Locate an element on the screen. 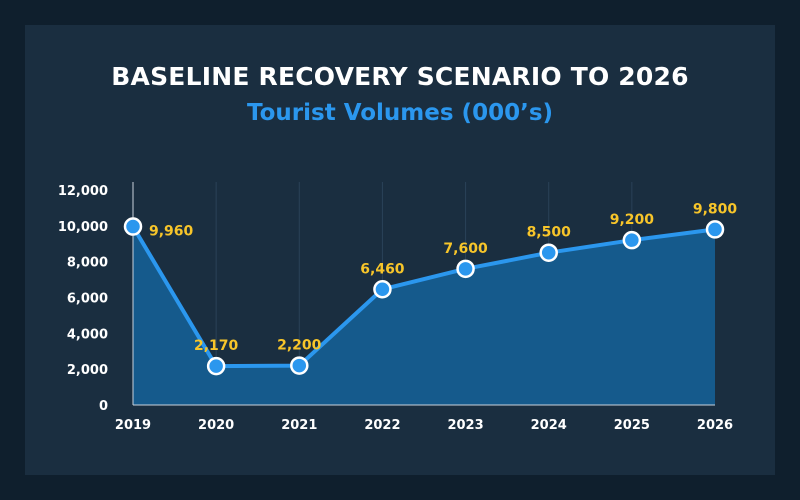  x-tick-label-2024: 2024 is located at coordinates (549, 425).